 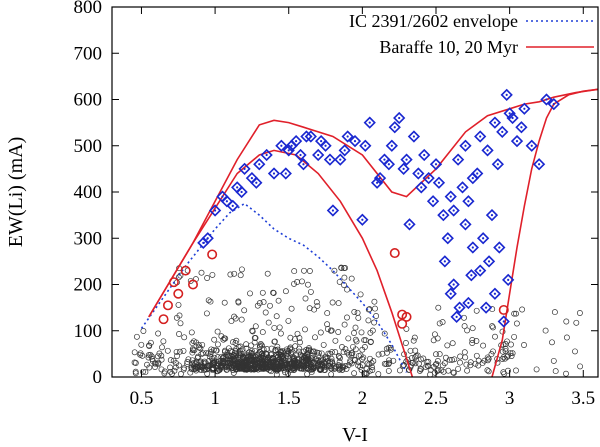 I want to click on baraffe-curve, so click(x=545, y=233).